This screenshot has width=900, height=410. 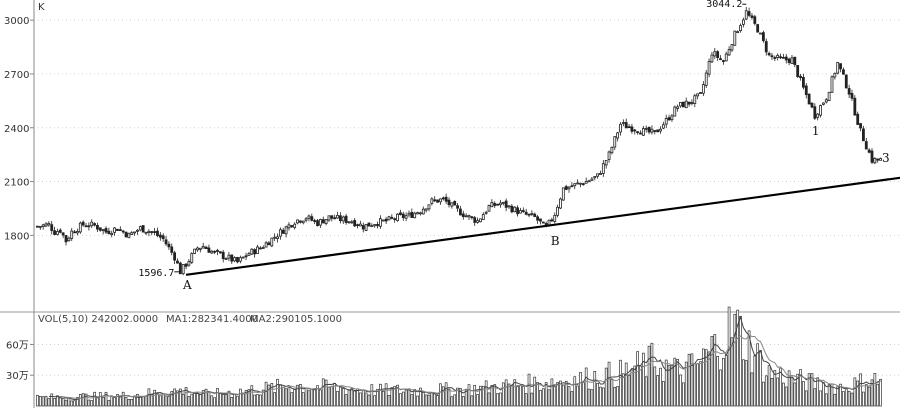 What do you see at coordinates (16, 236) in the screenshot?
I see `price-tick-label: 1800` at bounding box center [16, 236].